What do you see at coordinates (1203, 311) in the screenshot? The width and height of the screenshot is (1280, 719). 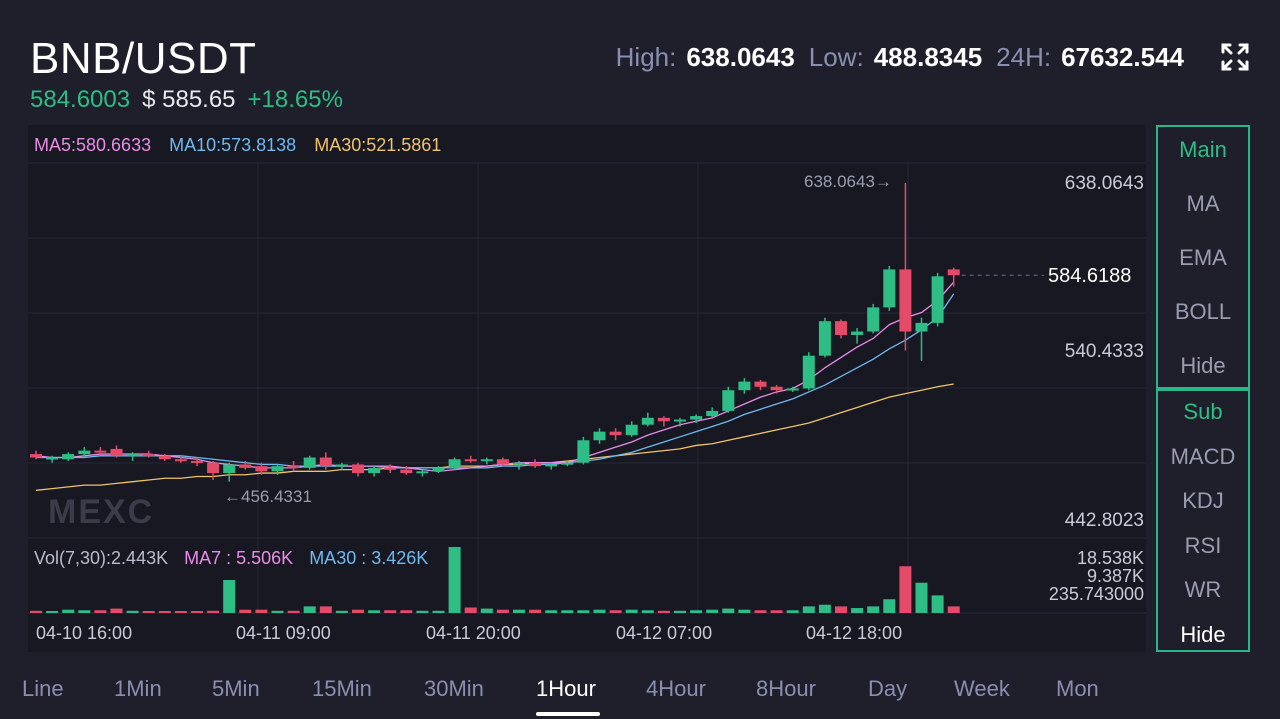 I see `boll-option: BOLL` at bounding box center [1203, 311].